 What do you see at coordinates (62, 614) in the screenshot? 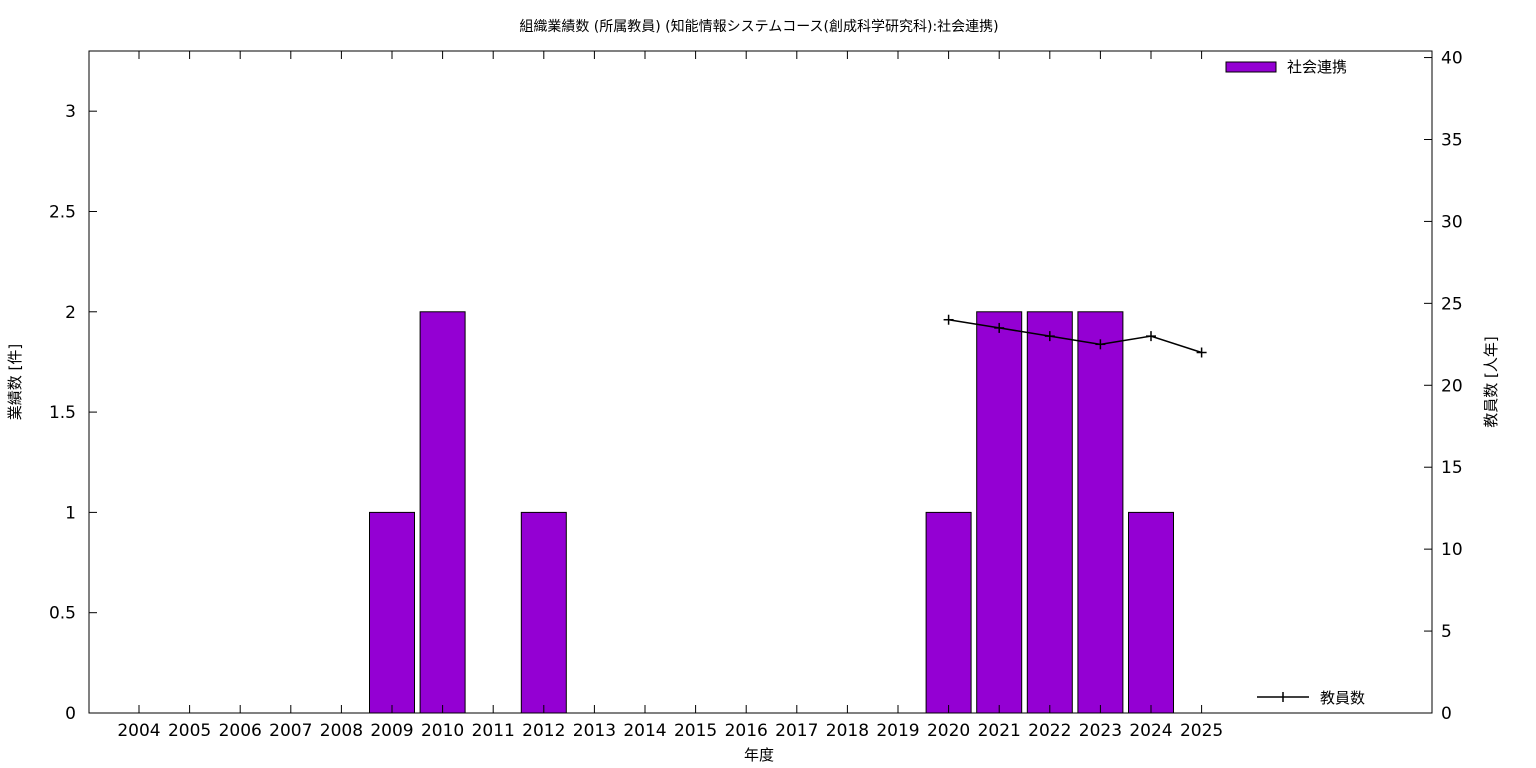
I see `y-tick-label: 0.5` at bounding box center [62, 614].